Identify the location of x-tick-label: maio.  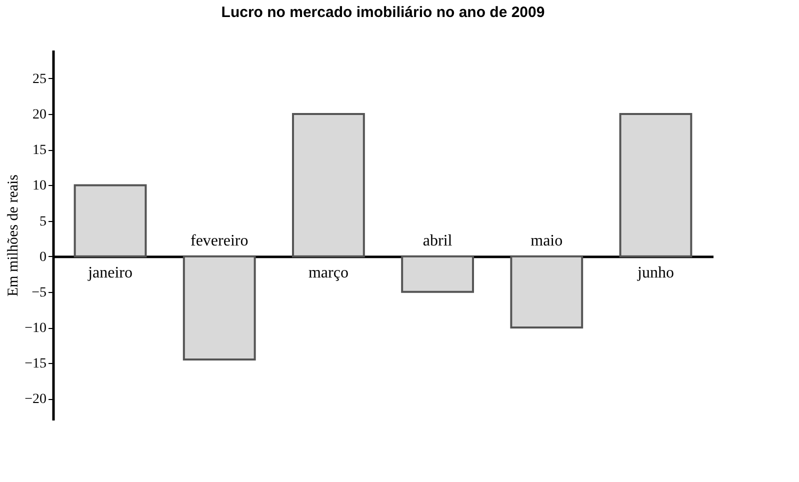
(546, 241).